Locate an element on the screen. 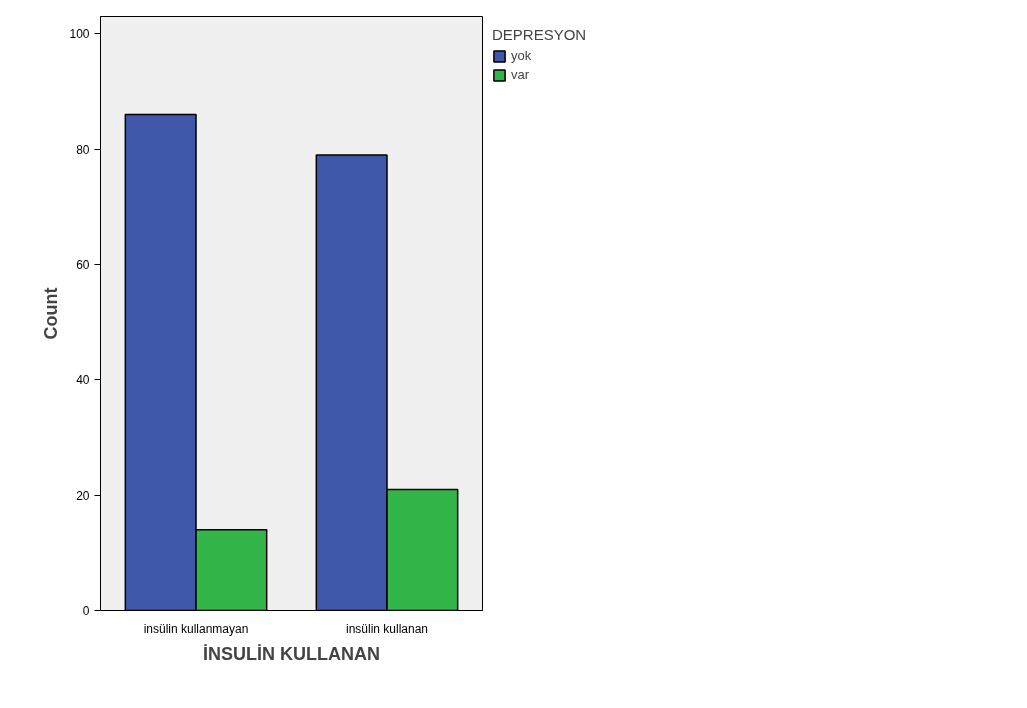 The height and width of the screenshot is (708, 1027). y-tick-label: 80 is located at coordinates (83, 149).